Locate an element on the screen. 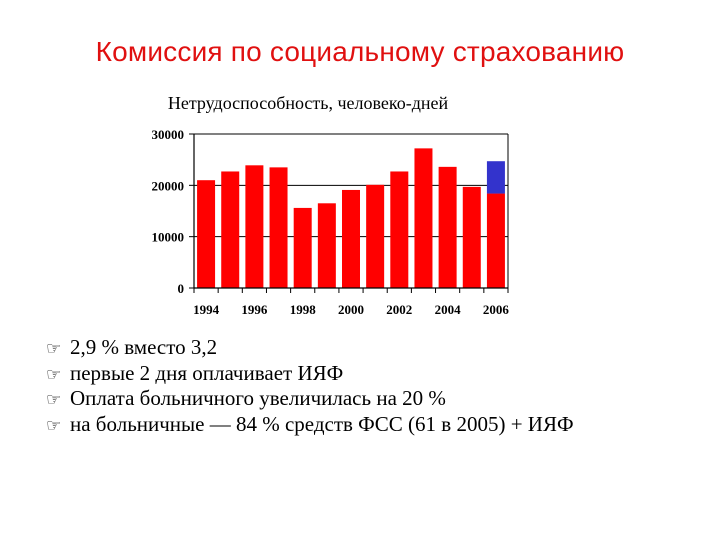 The height and width of the screenshot is (540, 720). bar-2000 is located at coordinates (351, 238).